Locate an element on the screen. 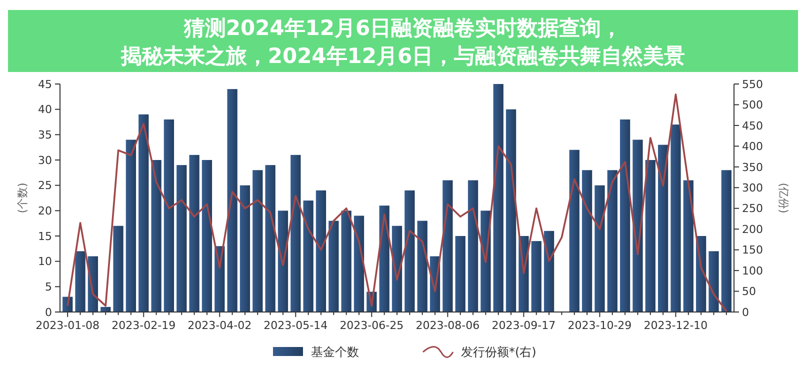 The image size is (806, 375). chart-title: 猜测2024年12月6日融资融卷实时数据查询，揭秘未来之旅，2024年12月6日，与融资融卷共舞自然美景 is located at coordinates (403, 42).